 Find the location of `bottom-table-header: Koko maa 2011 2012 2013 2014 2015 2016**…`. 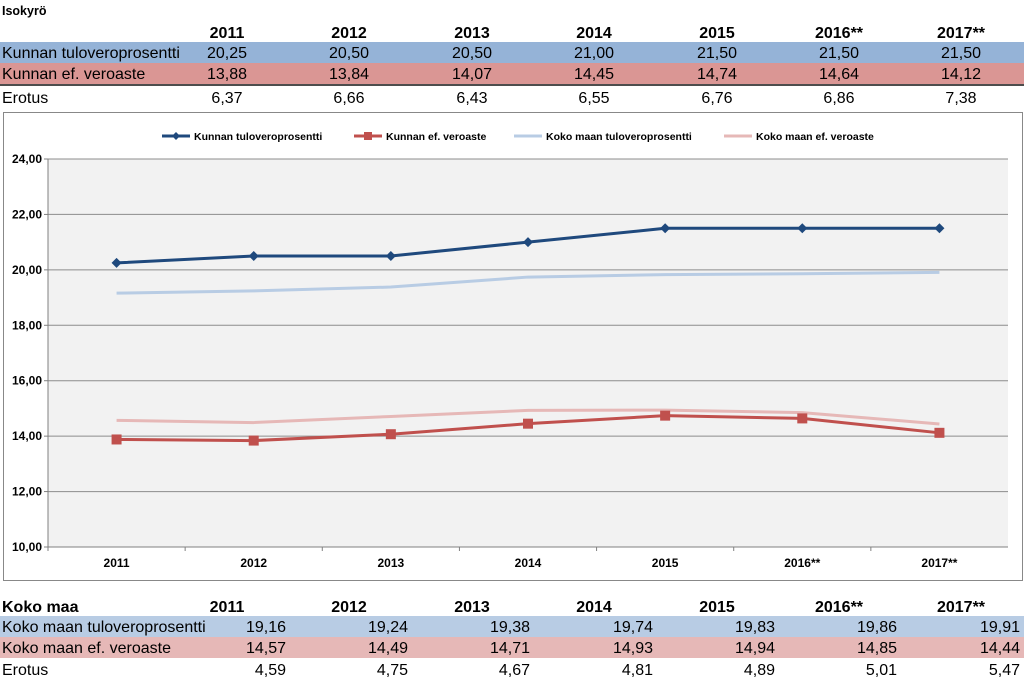

bottom-table-header: Koko maa 2011 2012 2013 2014 2015 2016**… is located at coordinates (512, 606).